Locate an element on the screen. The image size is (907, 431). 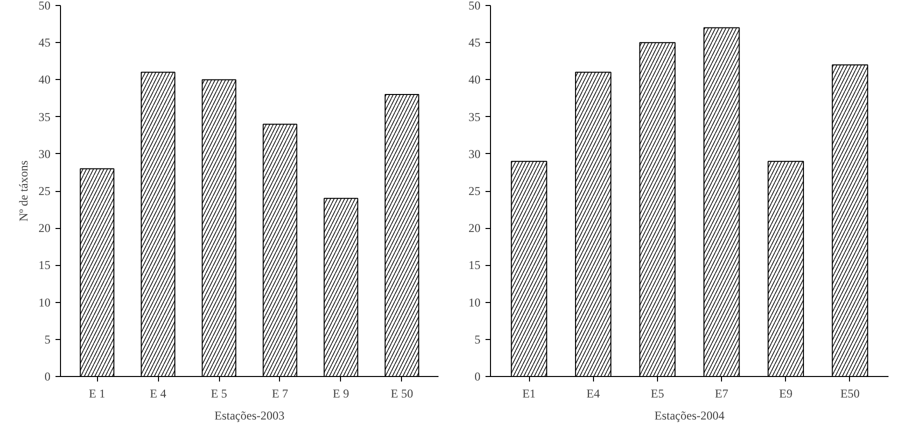
x-tick-label: E 7 is located at coordinates (280, 393).